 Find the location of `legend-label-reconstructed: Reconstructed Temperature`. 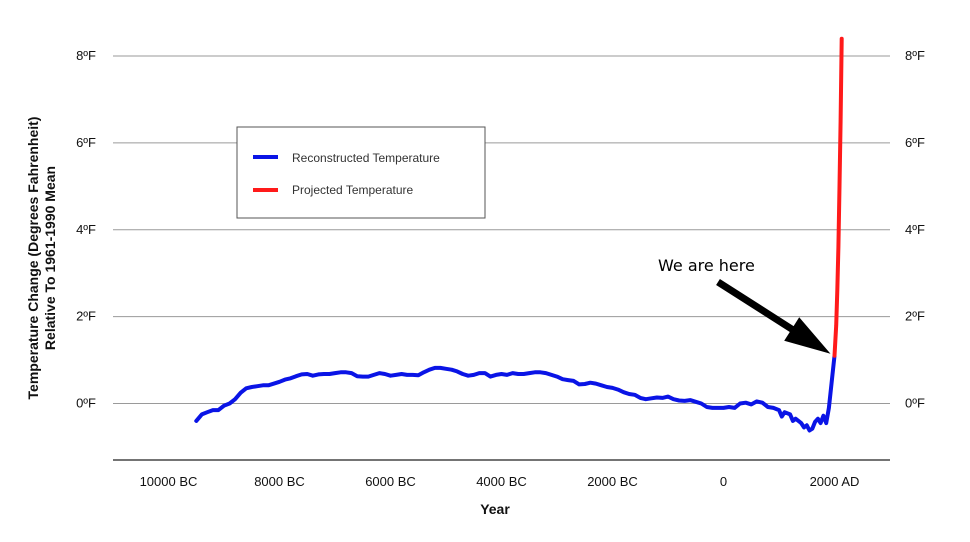

legend-label-reconstructed: Reconstructed Temperature is located at coordinates (366, 158).